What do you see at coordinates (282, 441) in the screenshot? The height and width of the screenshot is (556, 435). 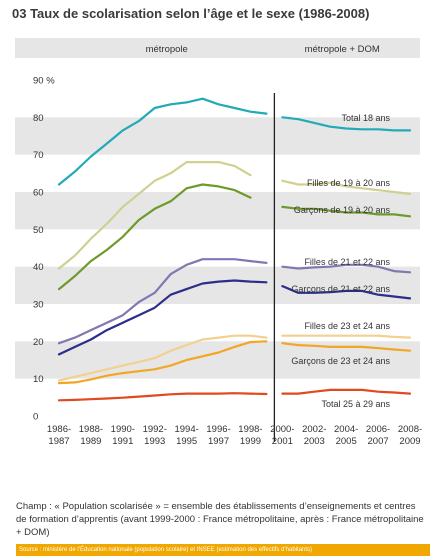 I see `x-tick-label: 2001` at bounding box center [282, 441].